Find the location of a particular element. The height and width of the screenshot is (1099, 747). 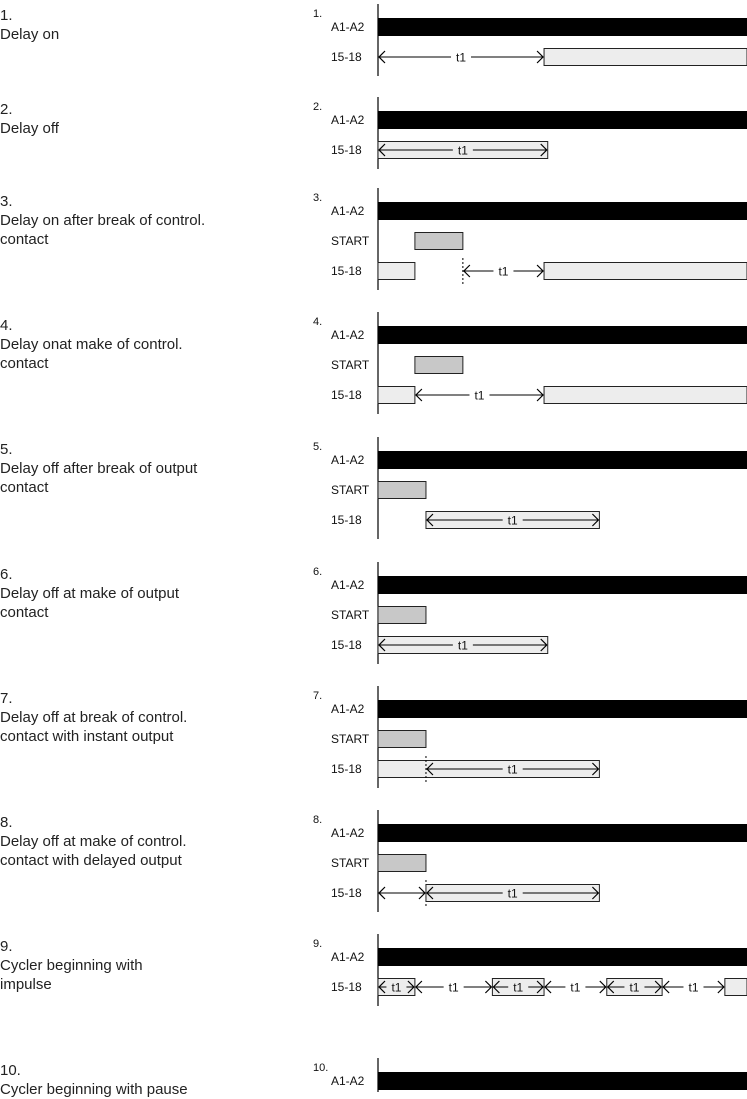

mode-description: 2. Delay off is located at coordinates (145, 119).